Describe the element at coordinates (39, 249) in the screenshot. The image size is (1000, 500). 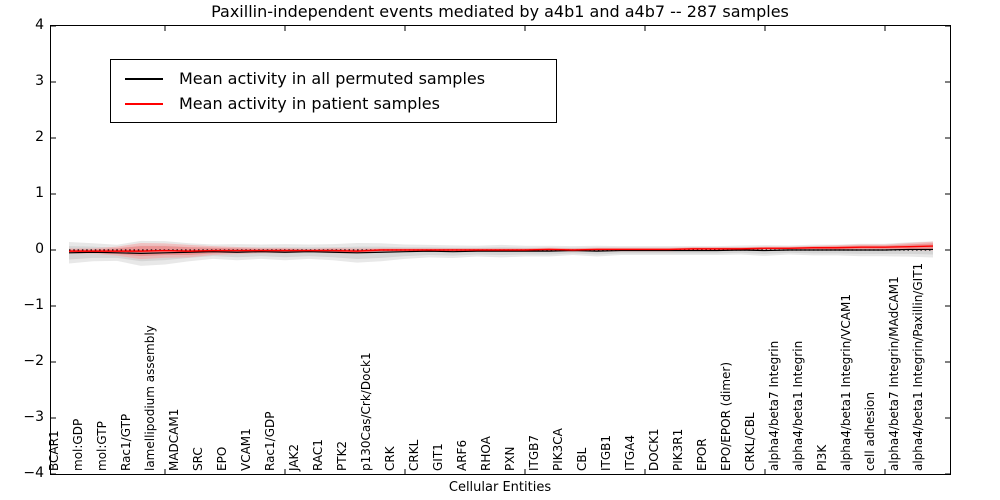
I see `y-tick-label: 0` at that location.